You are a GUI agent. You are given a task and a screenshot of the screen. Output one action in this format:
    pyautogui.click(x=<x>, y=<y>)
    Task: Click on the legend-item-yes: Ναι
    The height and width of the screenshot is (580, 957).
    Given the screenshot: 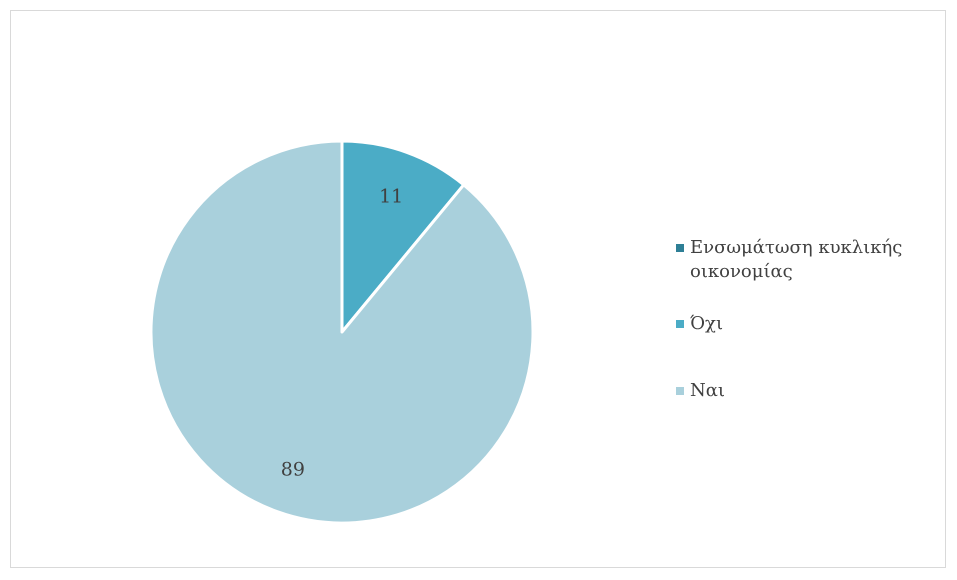 What is the action you would take?
    pyautogui.click(x=813, y=391)
    